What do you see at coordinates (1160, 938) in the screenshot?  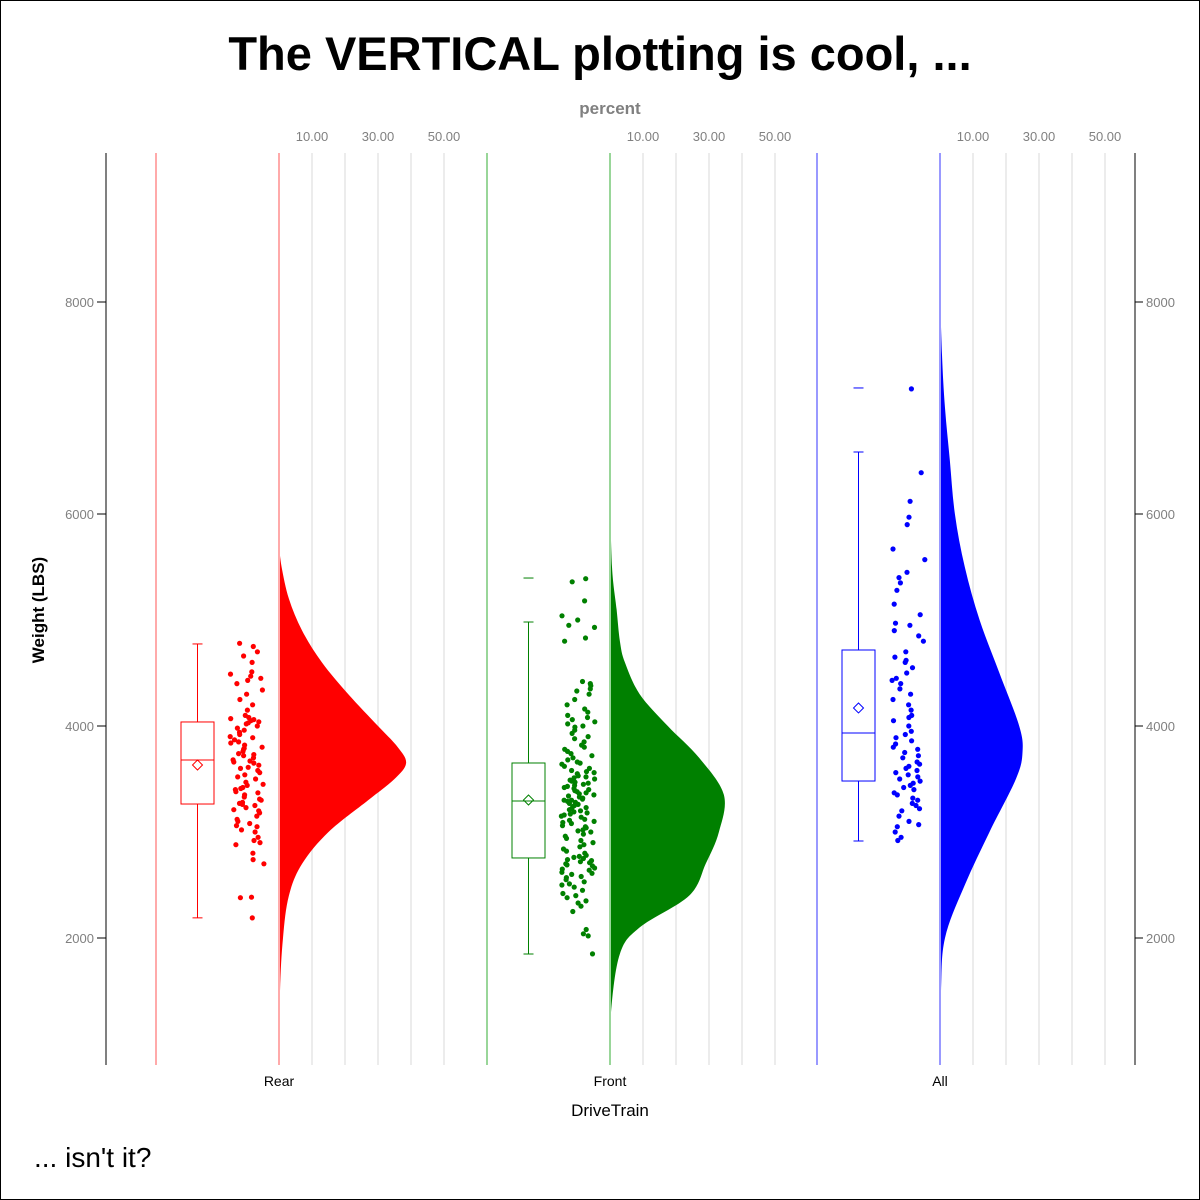 I see `y-tick-label-right: 2000` at bounding box center [1160, 938].